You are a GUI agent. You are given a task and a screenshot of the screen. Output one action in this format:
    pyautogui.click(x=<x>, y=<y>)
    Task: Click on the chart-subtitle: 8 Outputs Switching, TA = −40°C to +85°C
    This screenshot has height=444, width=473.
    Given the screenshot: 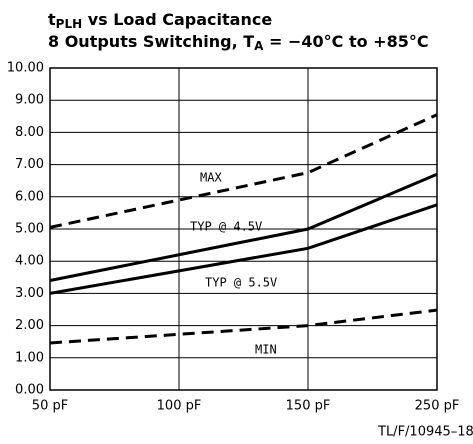 What is the action you would take?
    pyautogui.click(x=238, y=42)
    